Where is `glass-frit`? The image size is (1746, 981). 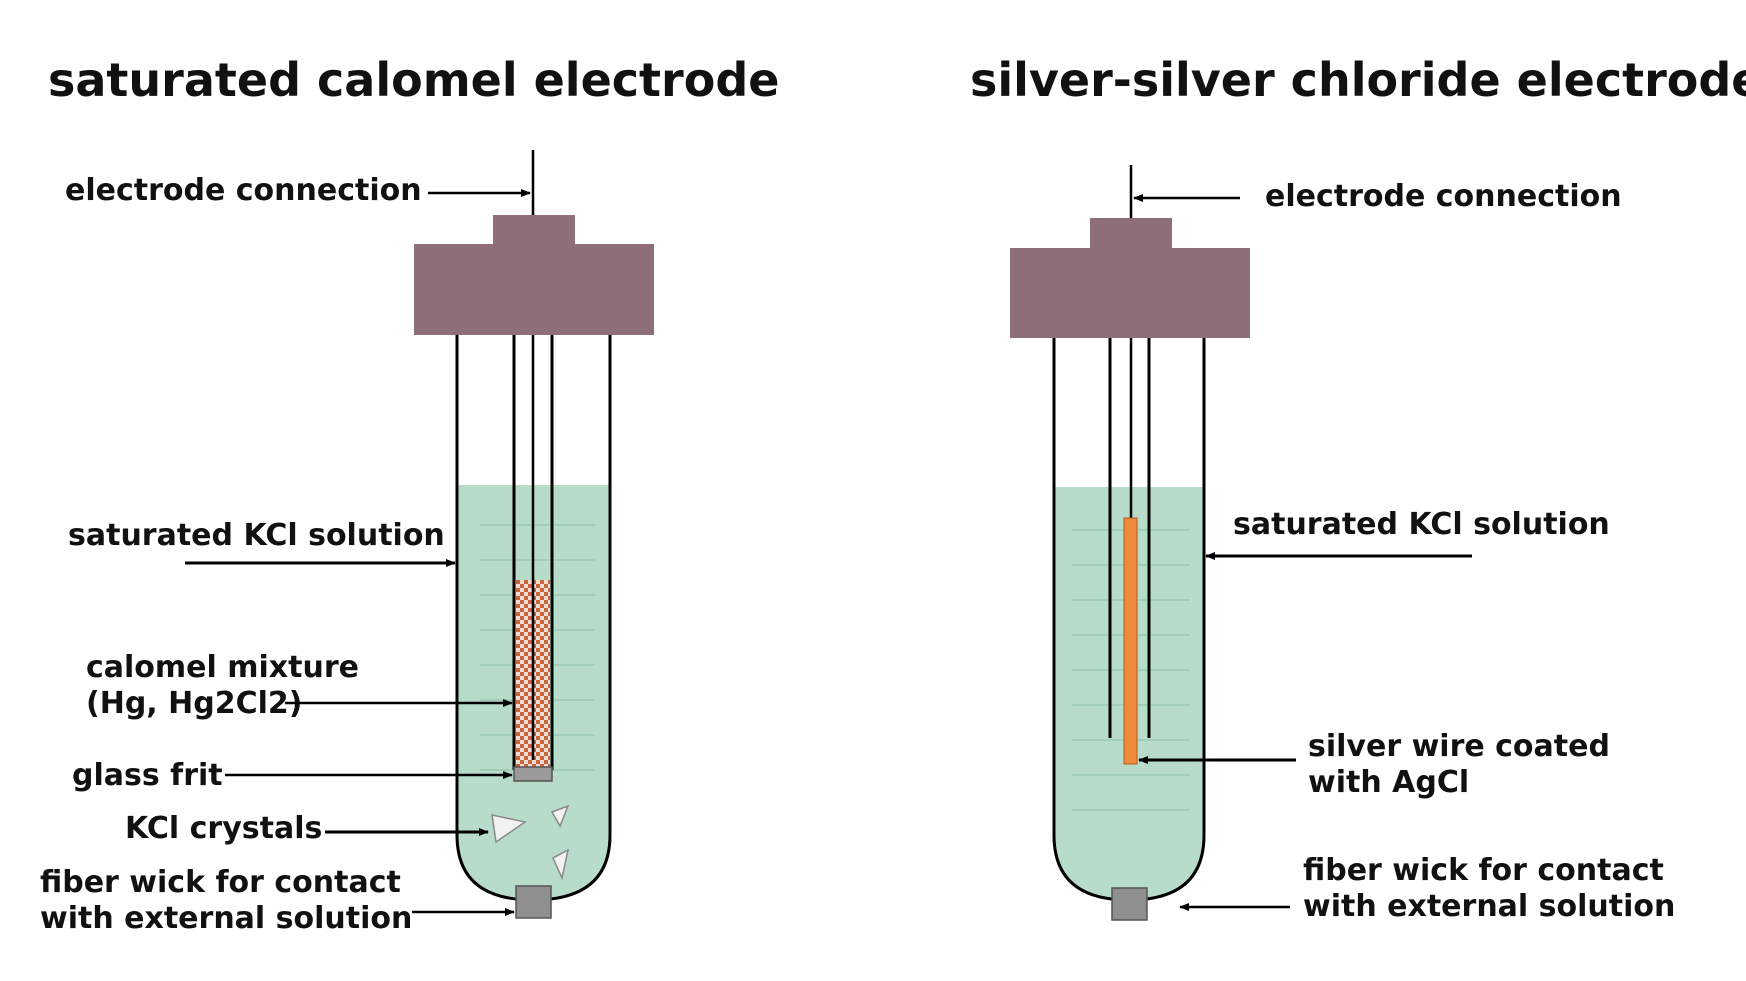
glass-frit is located at coordinates (533, 774).